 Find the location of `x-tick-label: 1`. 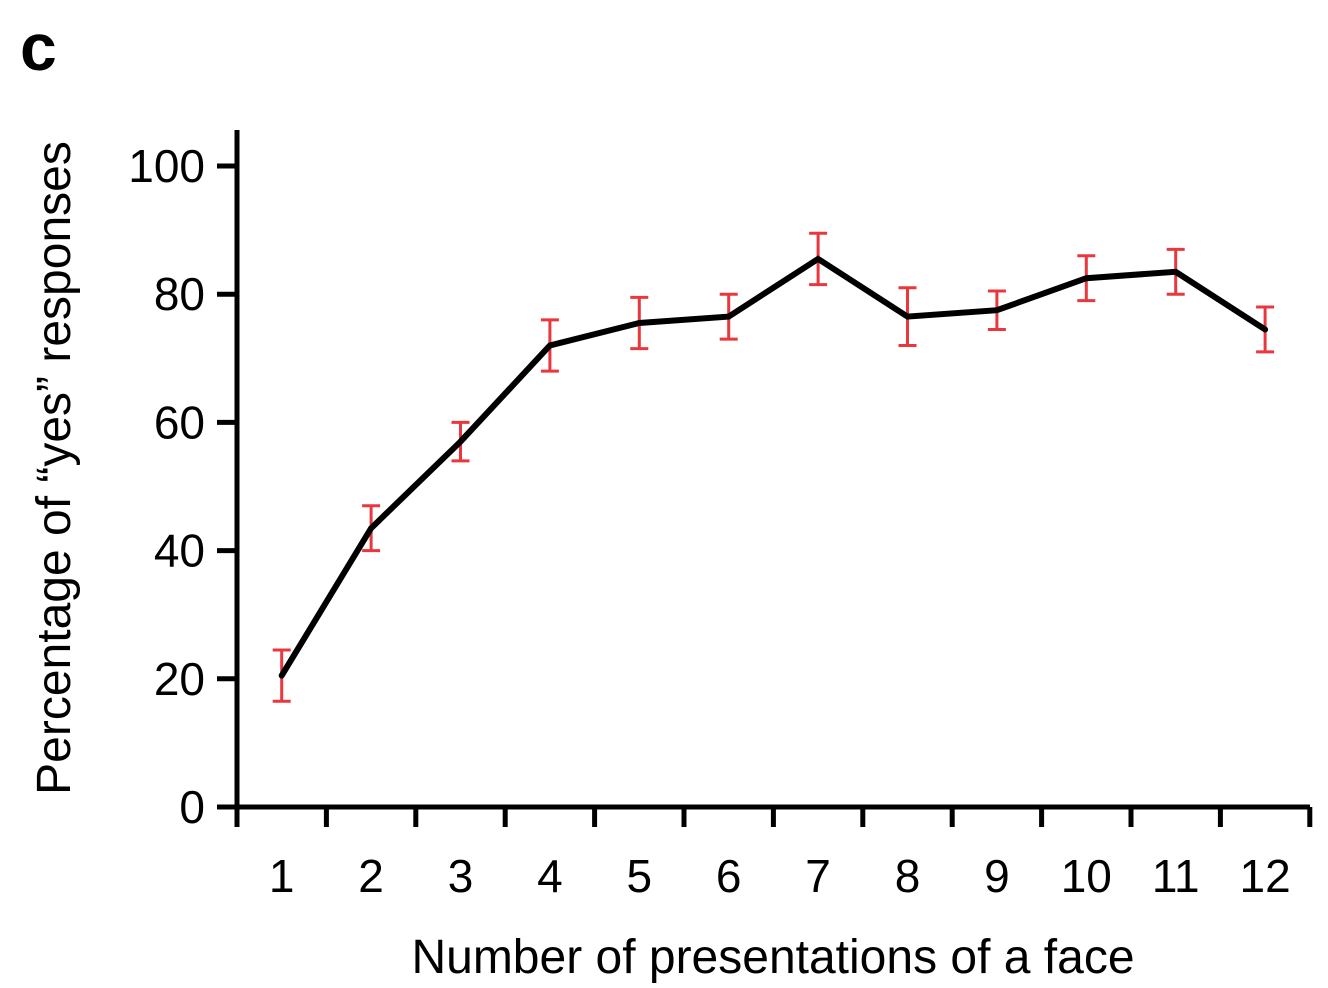

x-tick-label: 1 is located at coordinates (282, 876).